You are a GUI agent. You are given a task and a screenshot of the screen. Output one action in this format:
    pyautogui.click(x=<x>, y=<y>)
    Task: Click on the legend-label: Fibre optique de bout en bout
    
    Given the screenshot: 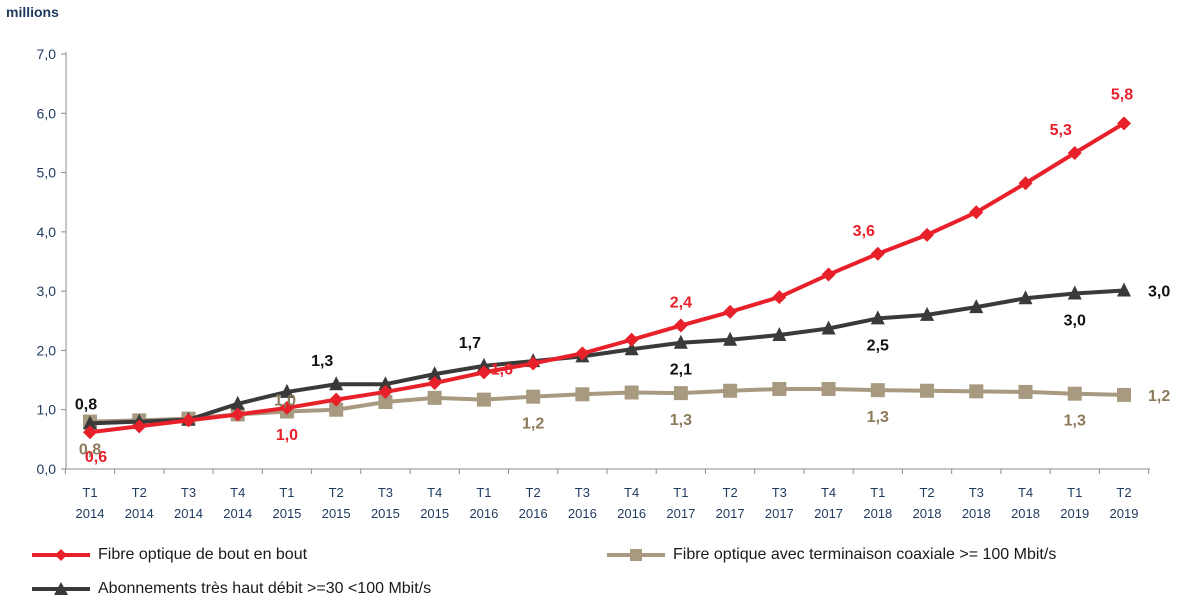 What is the action you would take?
    pyautogui.click(x=203, y=554)
    